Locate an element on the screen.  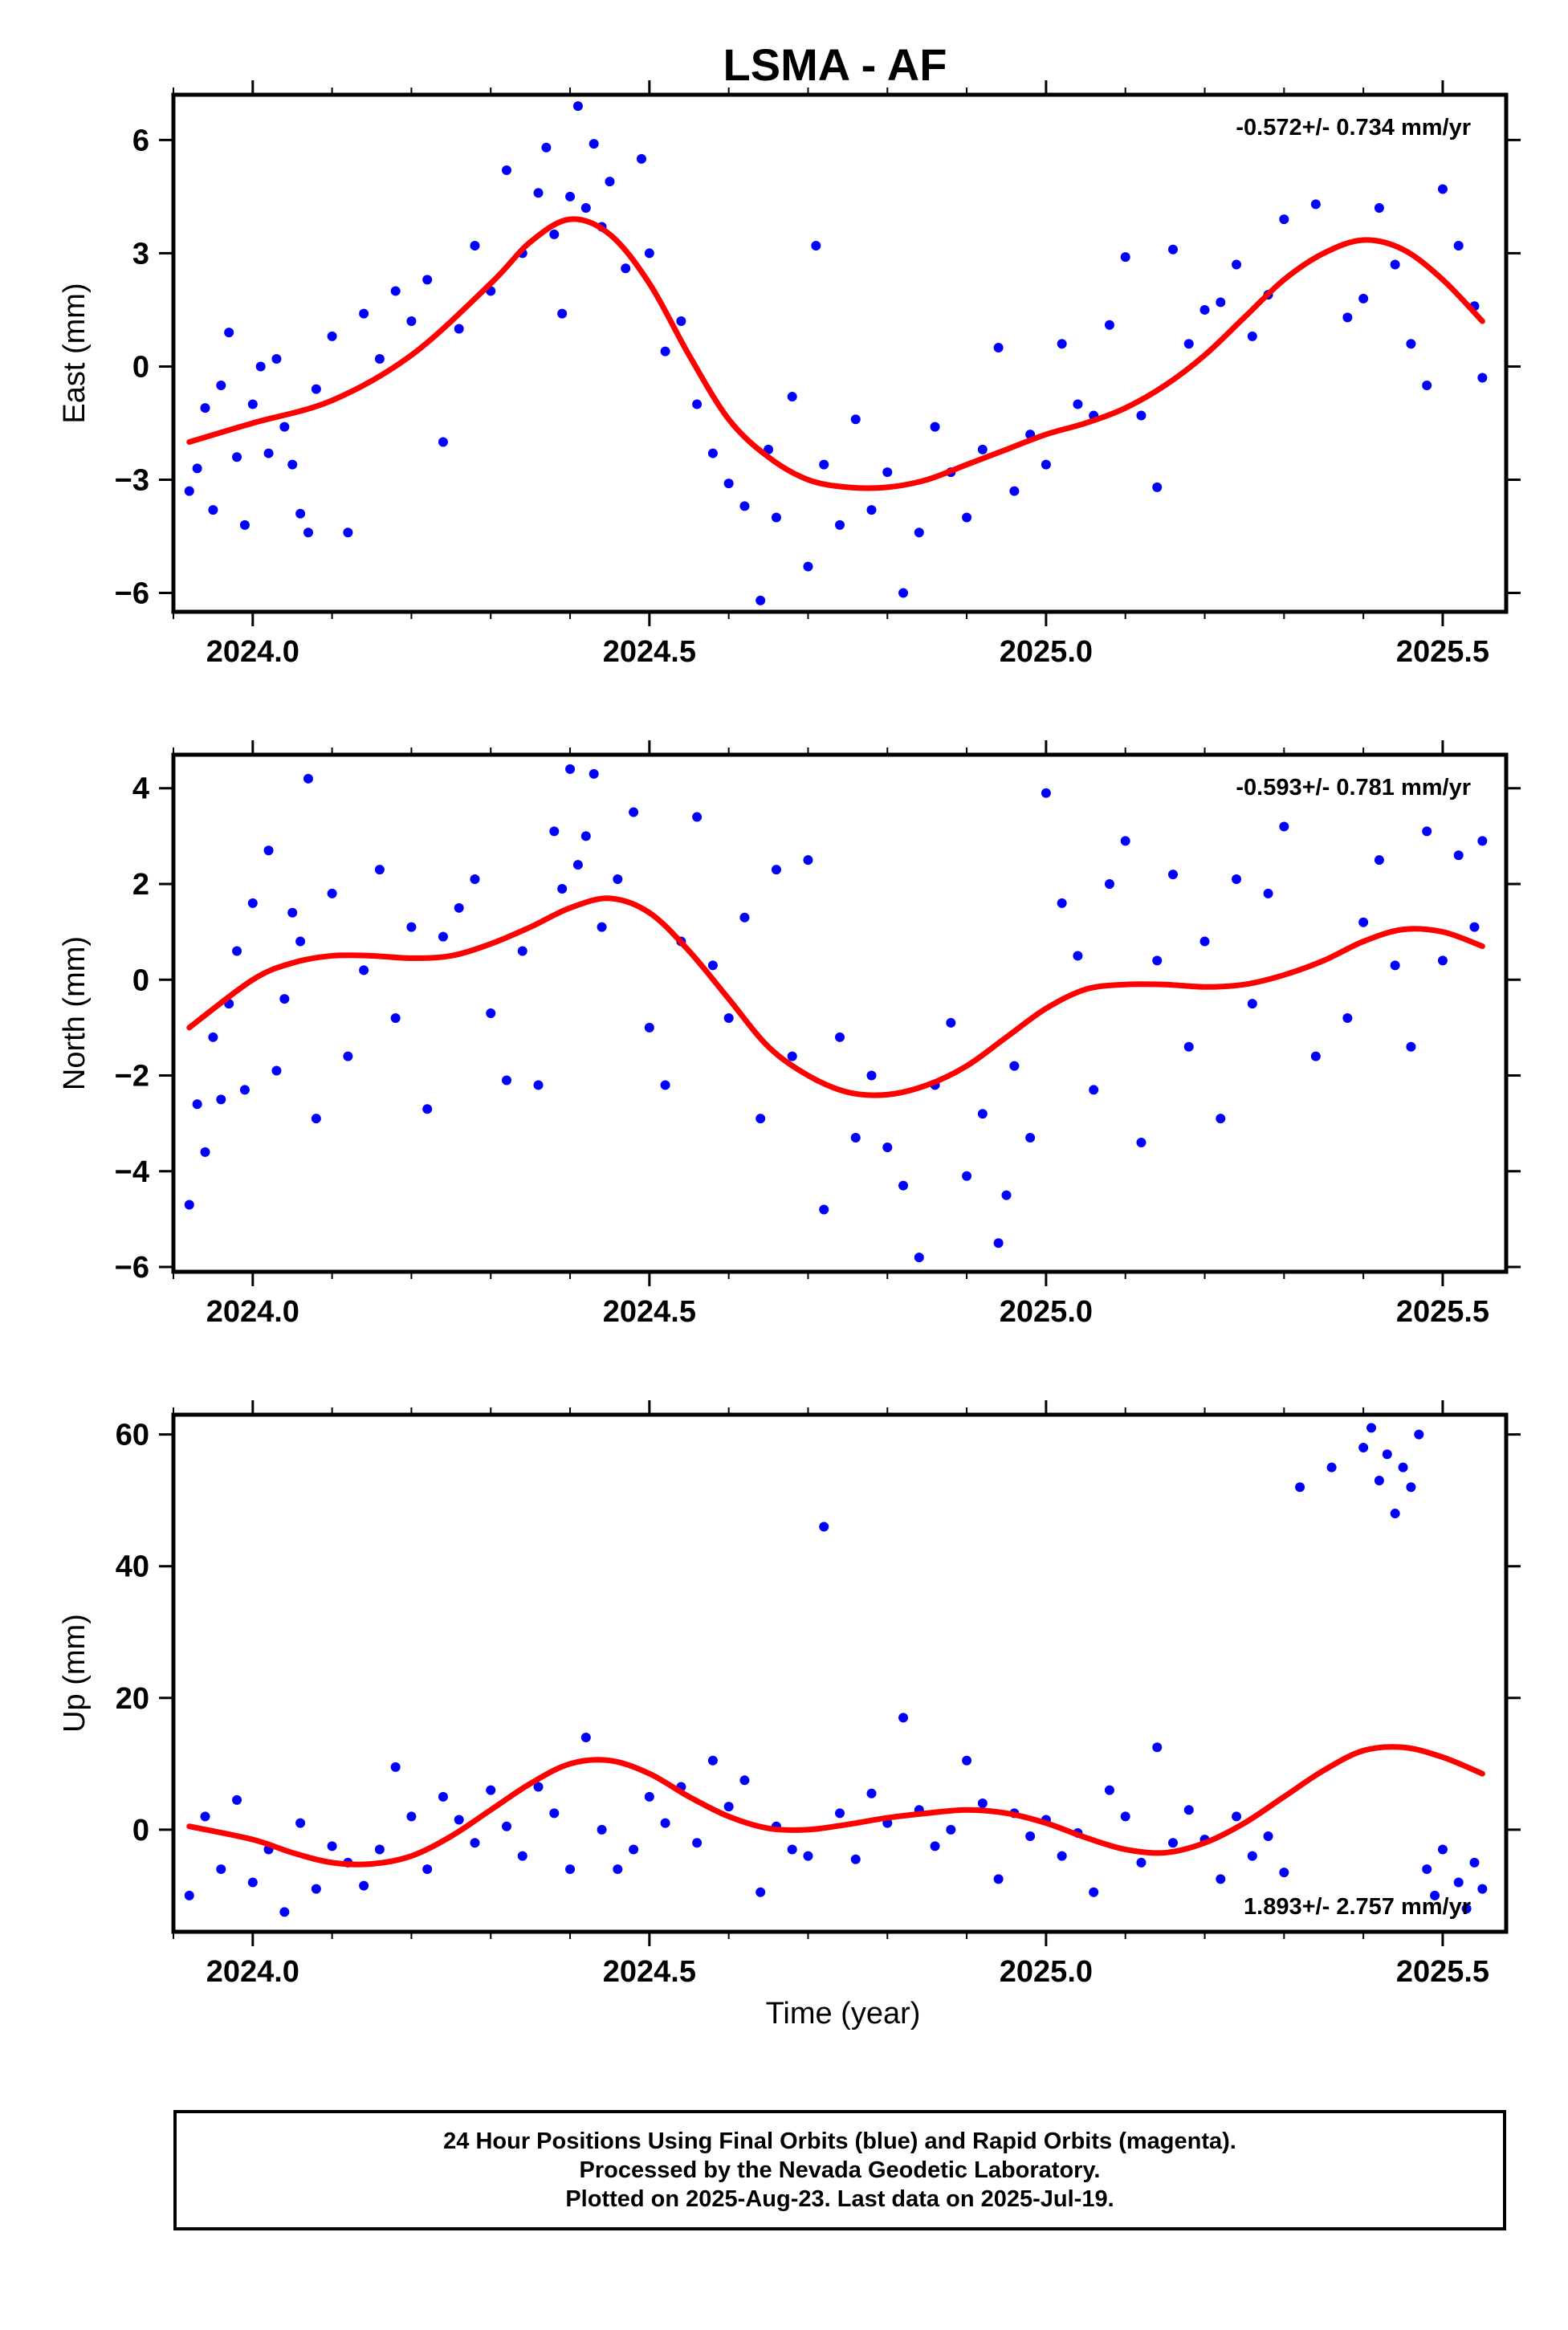
y-tick-label: −2 is located at coordinates (132, 1077).